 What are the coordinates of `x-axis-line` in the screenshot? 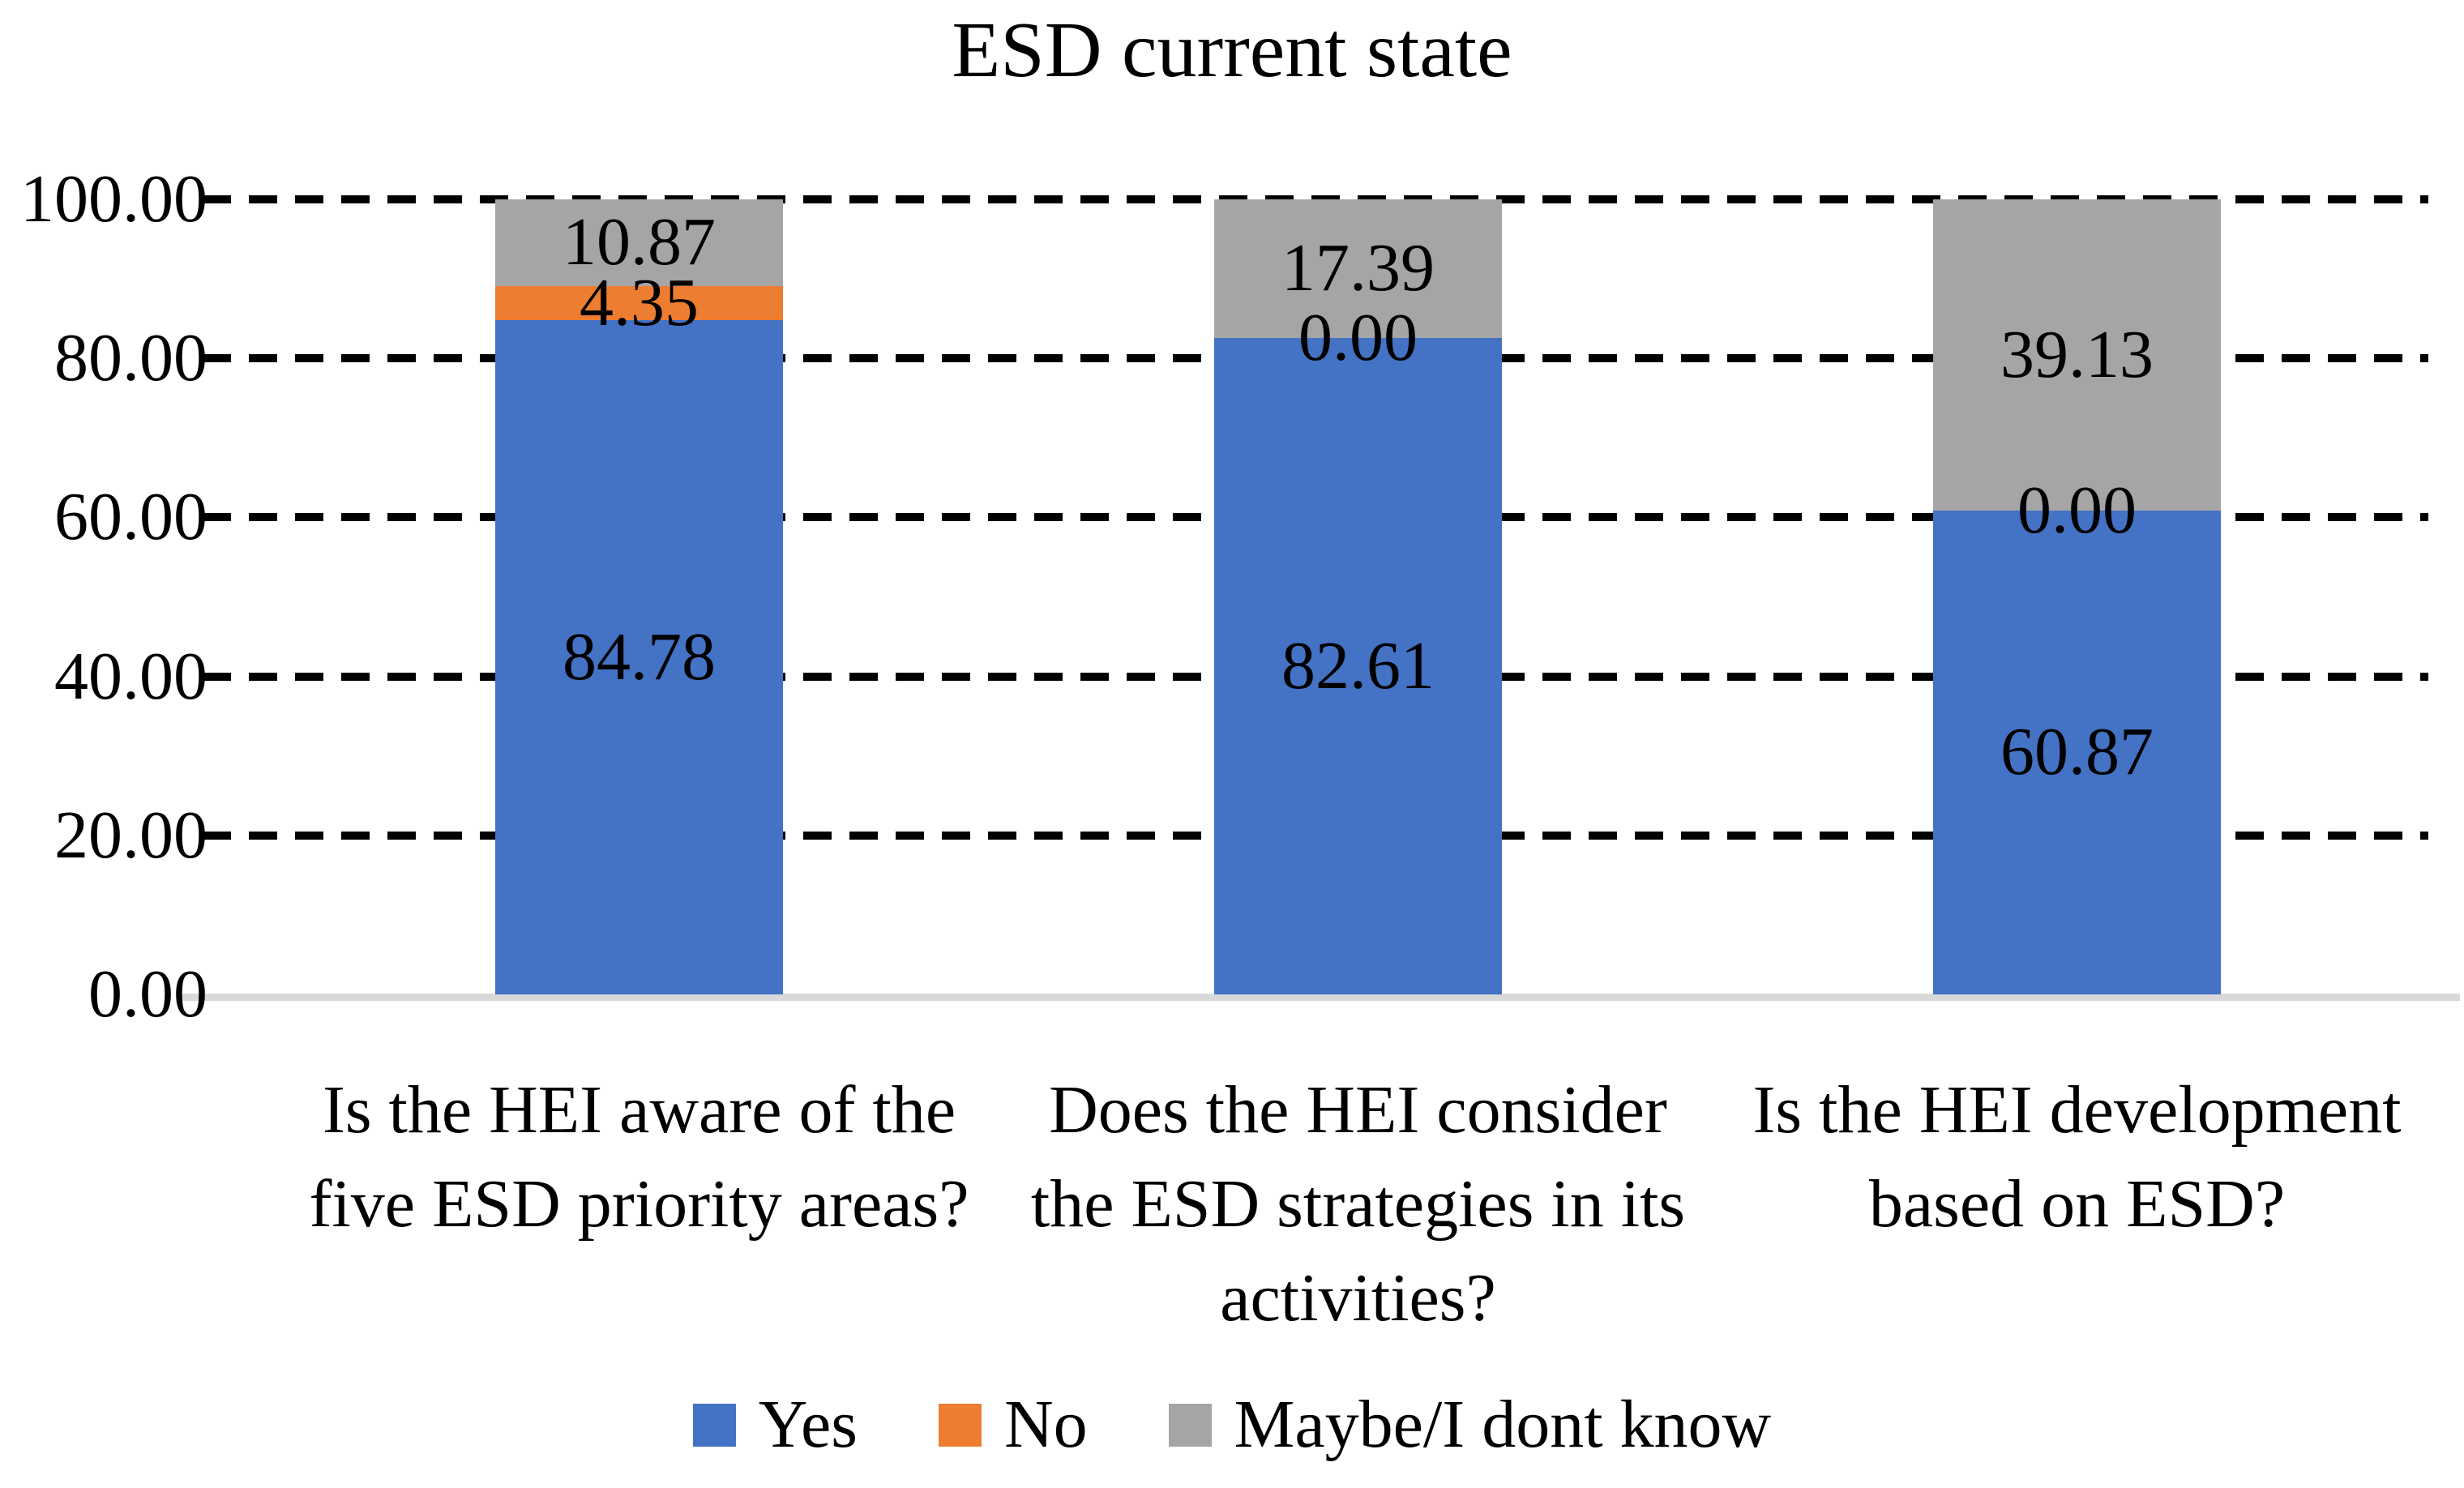 It's located at (1321, 998).